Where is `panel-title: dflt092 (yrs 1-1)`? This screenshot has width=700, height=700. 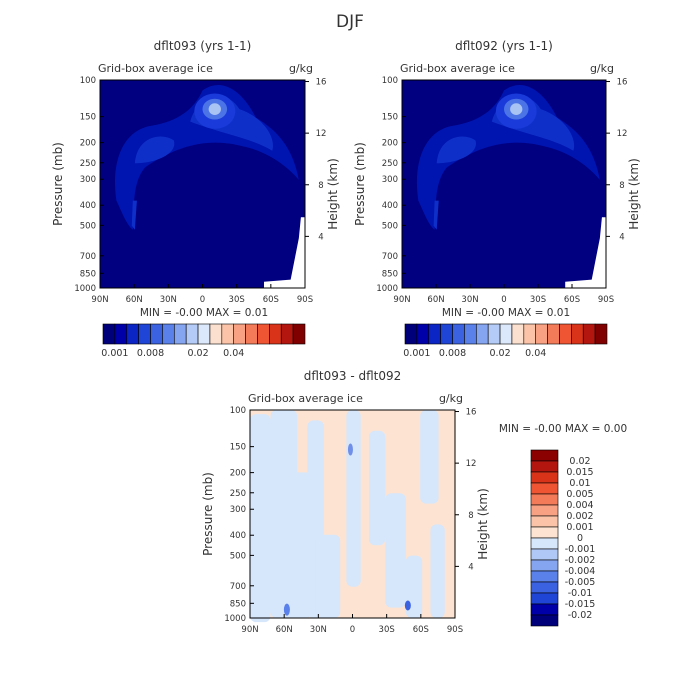
panel-title: dflt092 (yrs 1-1) is located at coordinates (504, 46).